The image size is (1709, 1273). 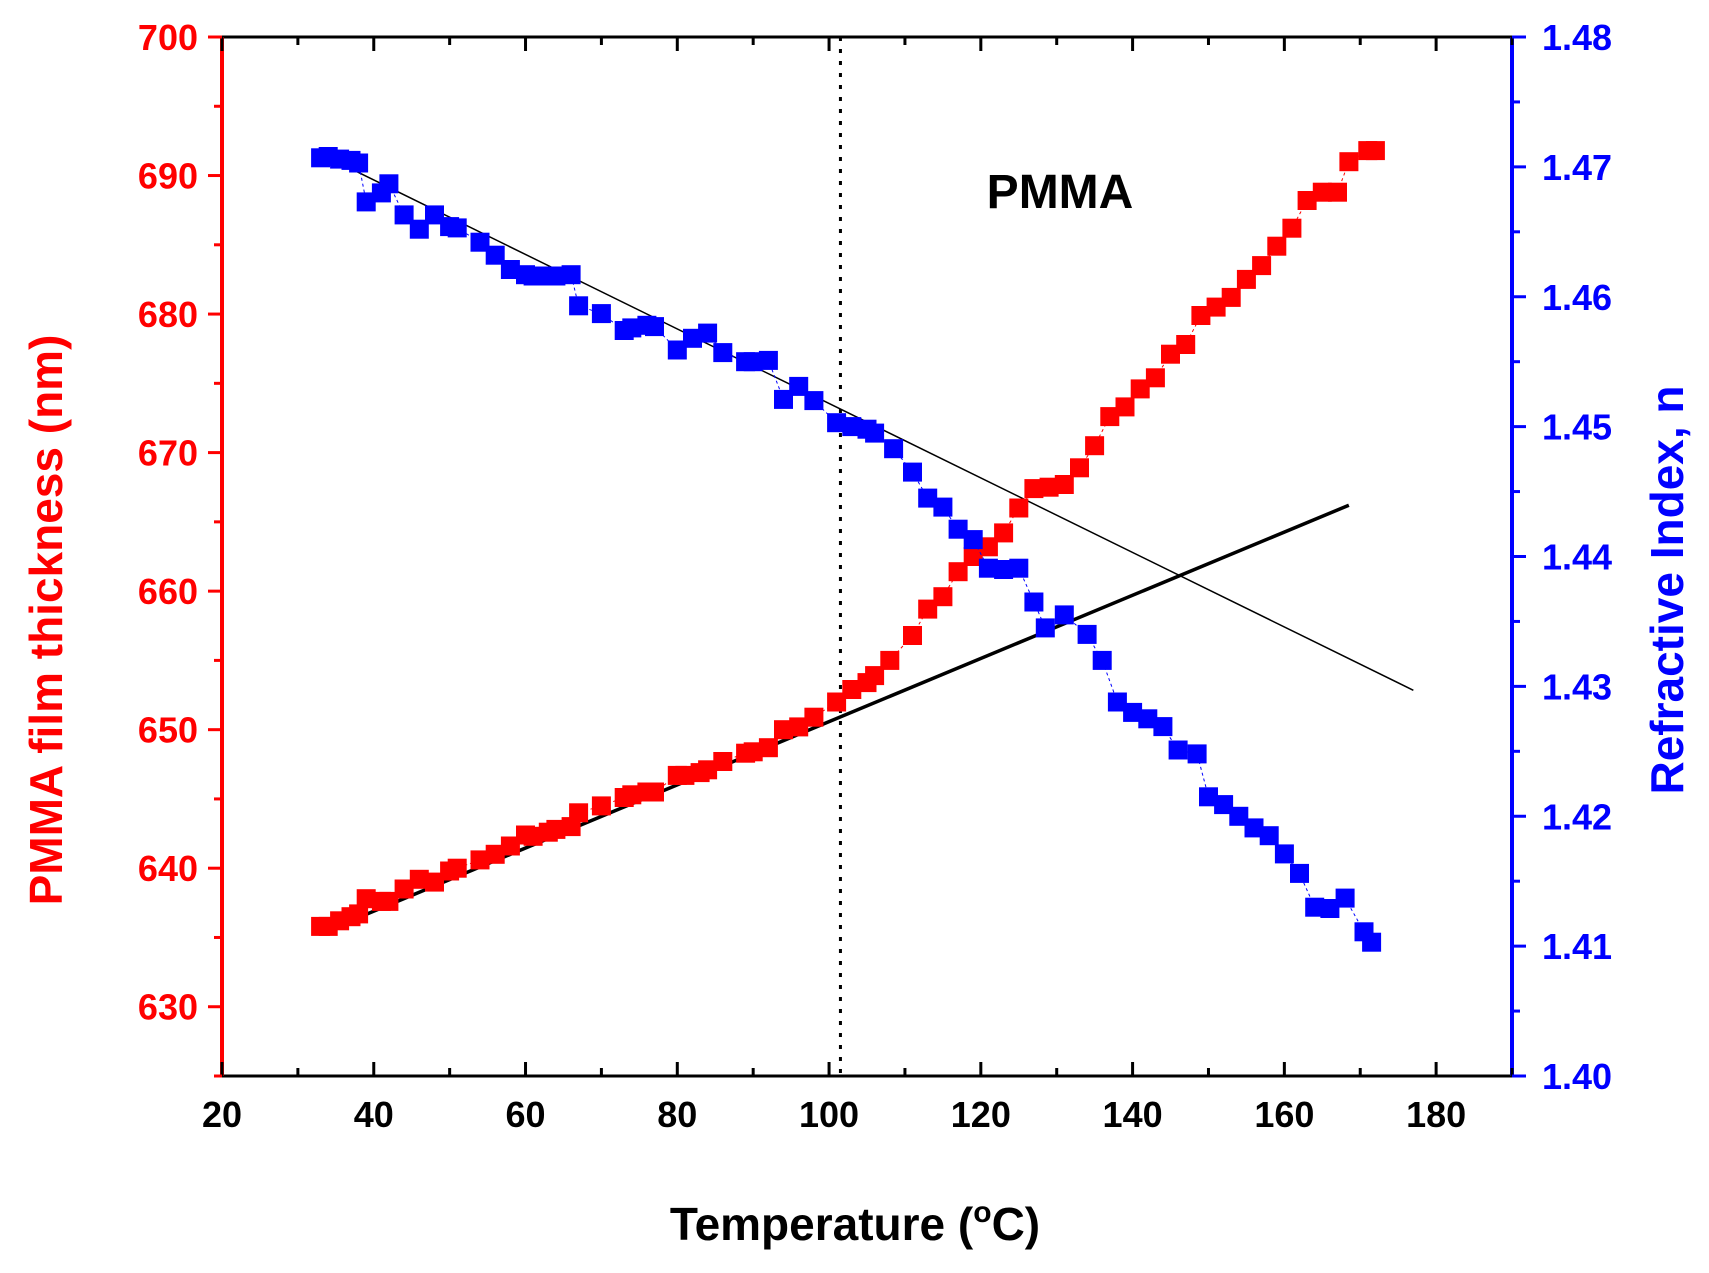 What do you see at coordinates (982, 1212) in the screenshot?
I see `x-axis-title-degree: o` at bounding box center [982, 1212].